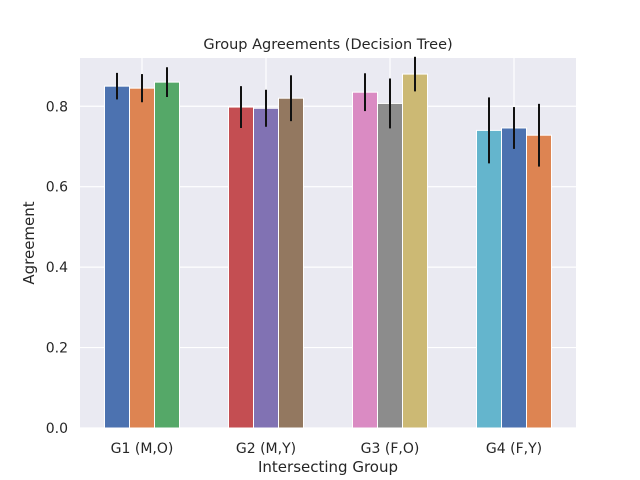 The width and height of the screenshot is (640, 480). What do you see at coordinates (326, 449) in the screenshot?
I see `x-tick-labels: G1 (M,O) G2 (M,Y) G3 (F,O) G4 (F,Y)` at bounding box center [326, 449].